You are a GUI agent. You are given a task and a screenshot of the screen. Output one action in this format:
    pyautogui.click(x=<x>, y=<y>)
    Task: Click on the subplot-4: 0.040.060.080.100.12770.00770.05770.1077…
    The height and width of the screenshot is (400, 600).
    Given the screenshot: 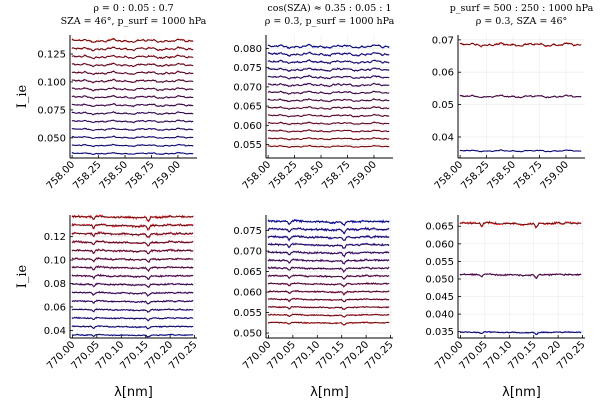 What is the action you would take?
    pyautogui.click(x=107, y=307)
    